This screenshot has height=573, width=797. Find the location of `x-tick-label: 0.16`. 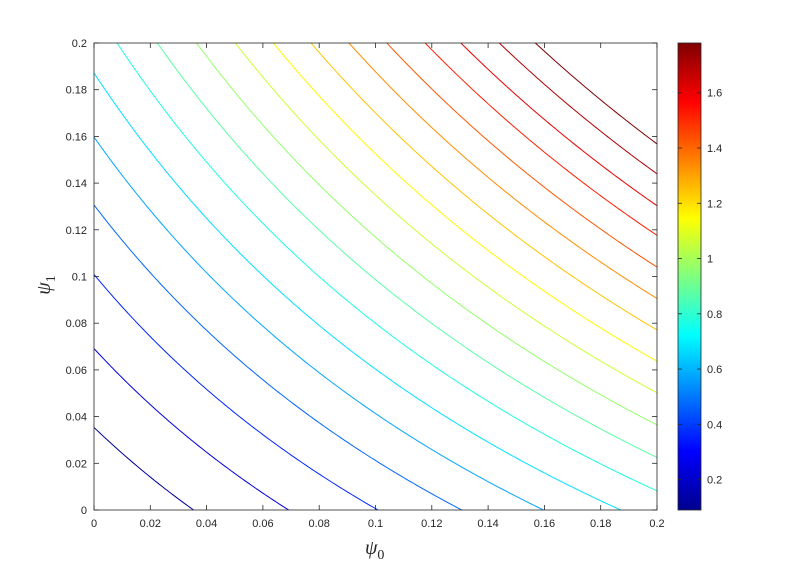

x-tick-label: 0.16 is located at coordinates (544, 524).